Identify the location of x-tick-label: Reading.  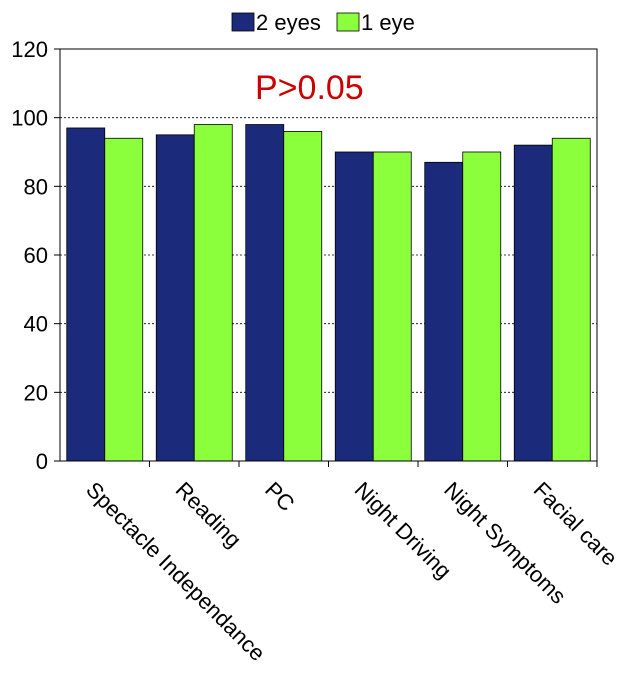
(209, 515).